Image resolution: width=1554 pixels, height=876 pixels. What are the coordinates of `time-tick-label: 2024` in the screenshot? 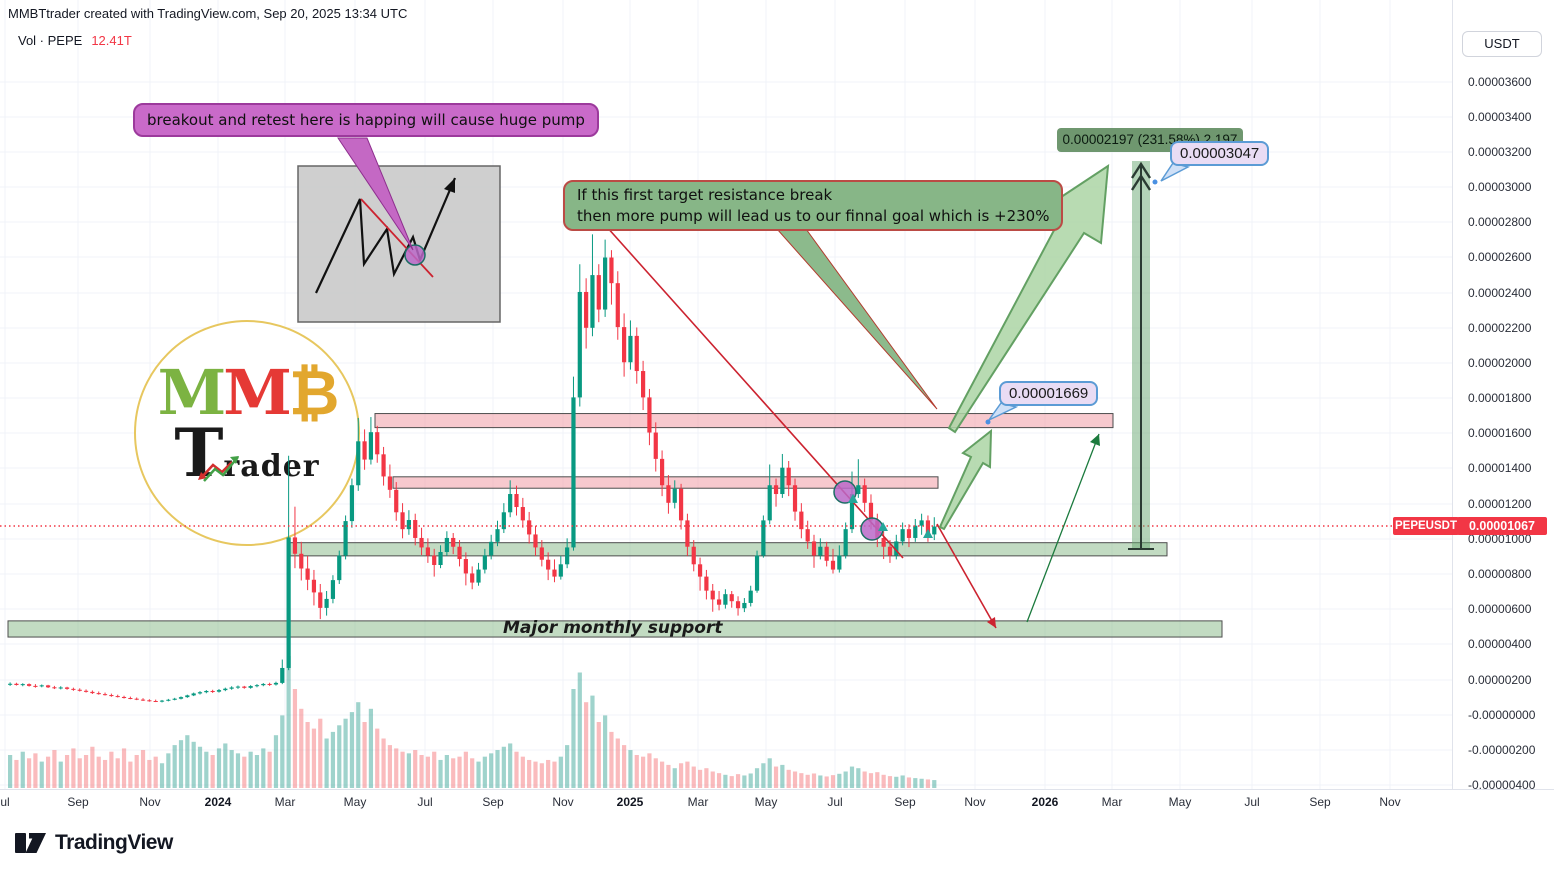 It's located at (218, 802).